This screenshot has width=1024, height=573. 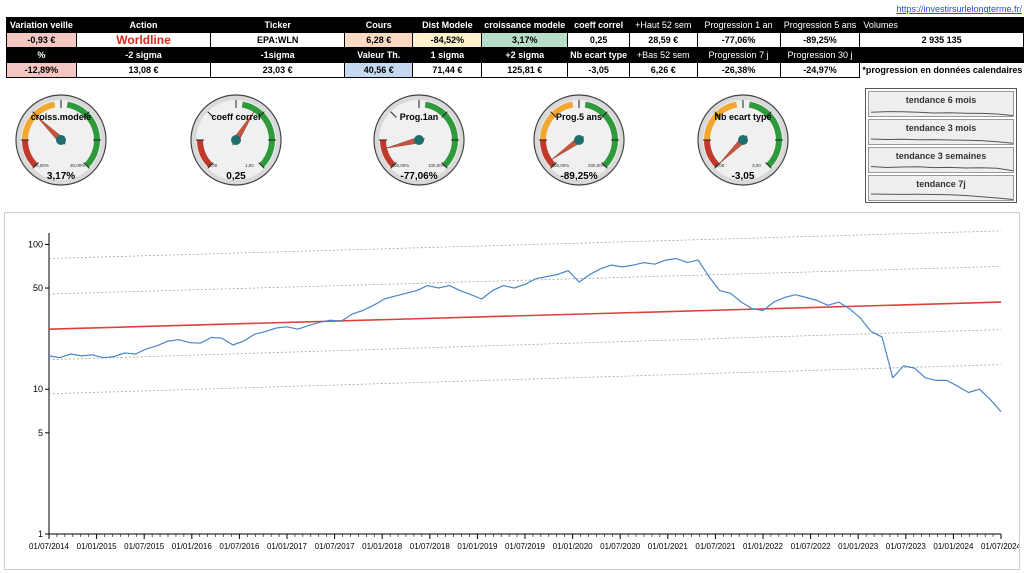 What do you see at coordinates (715, 546) in the screenshot?
I see `x-tick-label: 01/07/2021` at bounding box center [715, 546].